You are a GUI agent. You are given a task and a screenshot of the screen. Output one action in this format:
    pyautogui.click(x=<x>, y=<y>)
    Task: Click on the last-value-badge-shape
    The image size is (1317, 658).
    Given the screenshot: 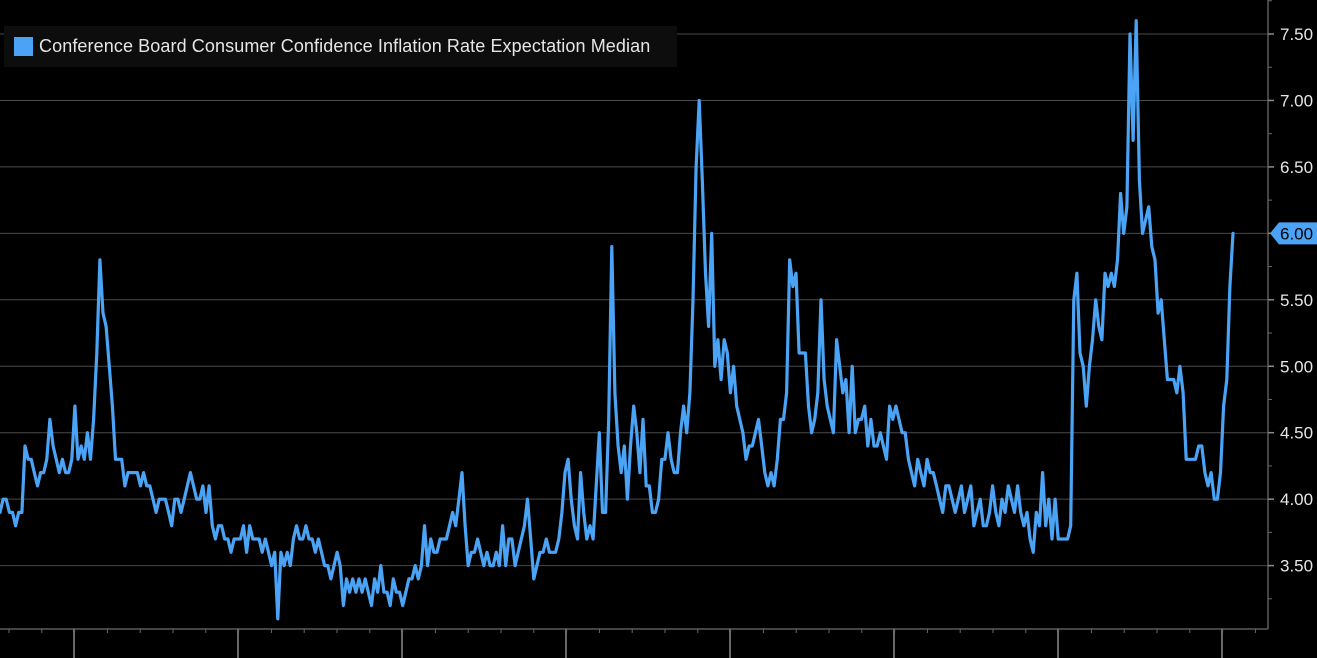 What is the action you would take?
    pyautogui.click(x=1293, y=233)
    